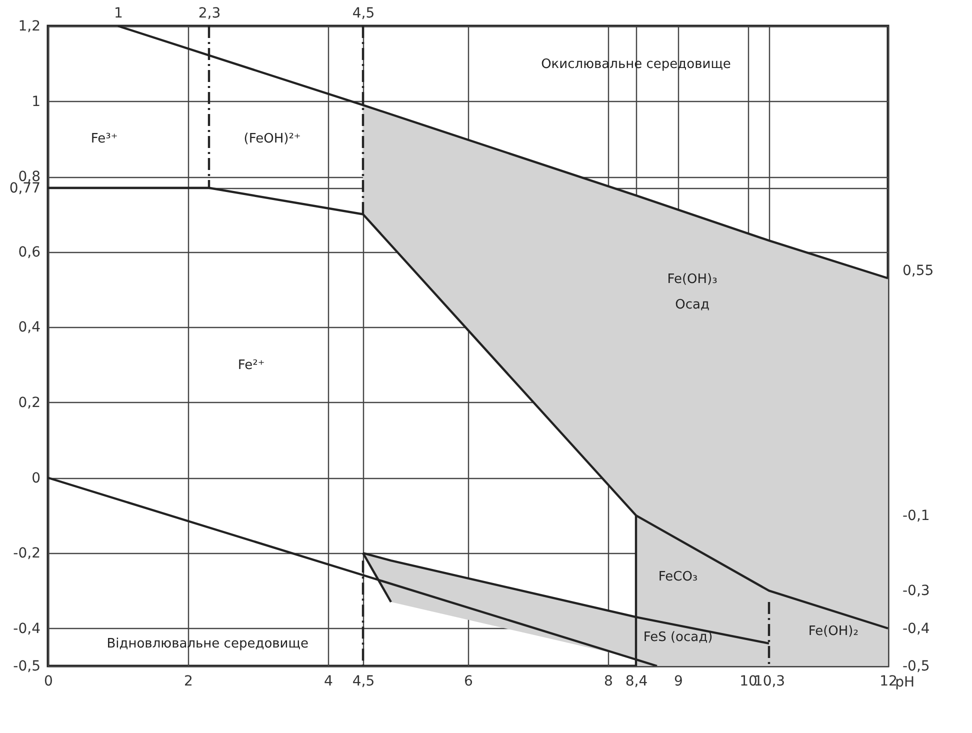 This screenshot has width=972, height=733. What do you see at coordinates (918, 271) in the screenshot?
I see `y2-tick-label: 0,55` at bounding box center [918, 271].